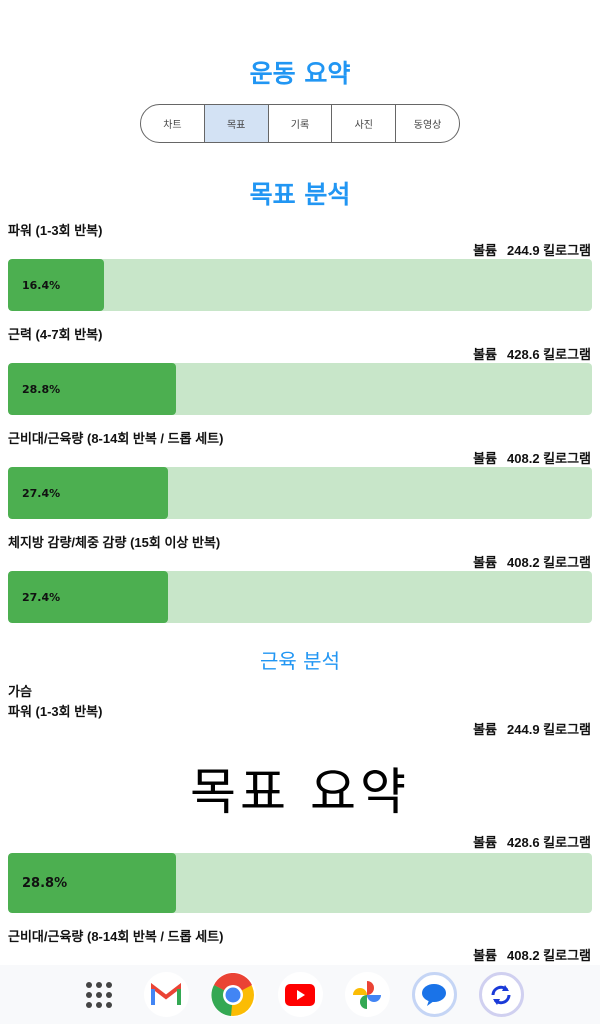 This screenshot has height=1024, width=600. I want to click on goal-row-volume: 볼륨 244.9 킬로그램, so click(532, 250).